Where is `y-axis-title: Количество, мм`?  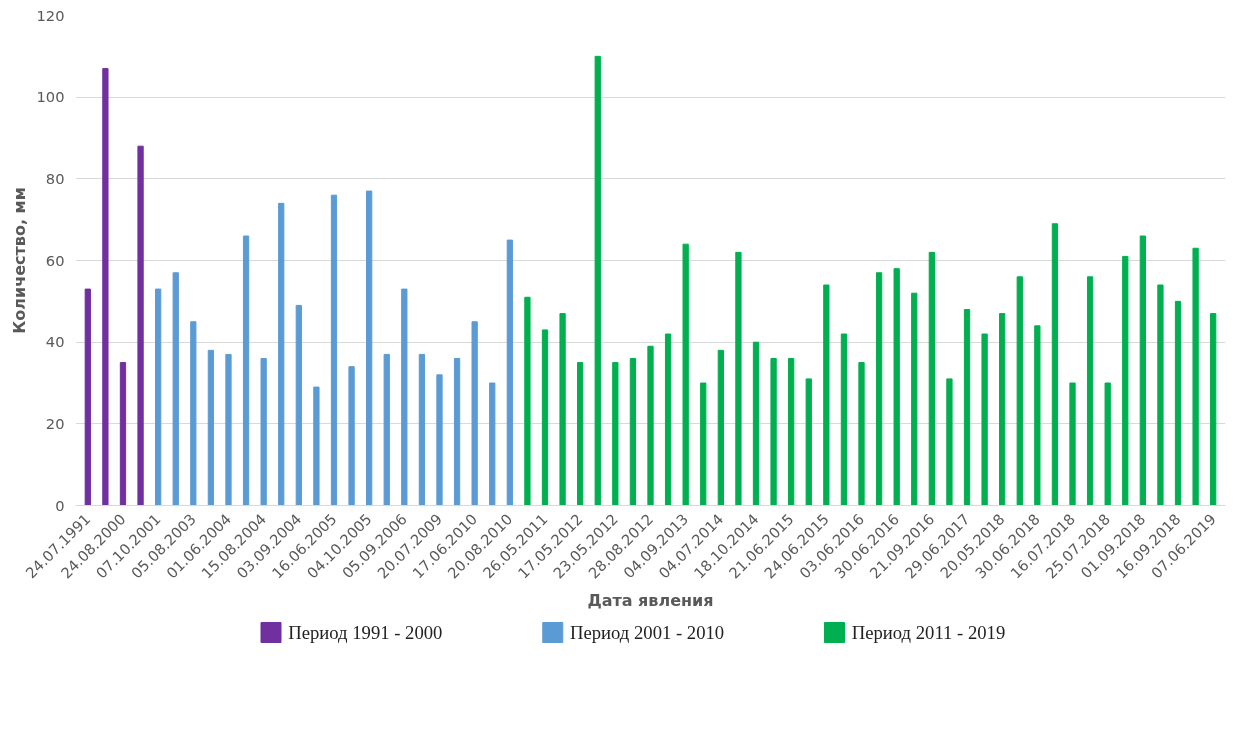 y-axis-title: Количество, мм is located at coordinates (19, 260).